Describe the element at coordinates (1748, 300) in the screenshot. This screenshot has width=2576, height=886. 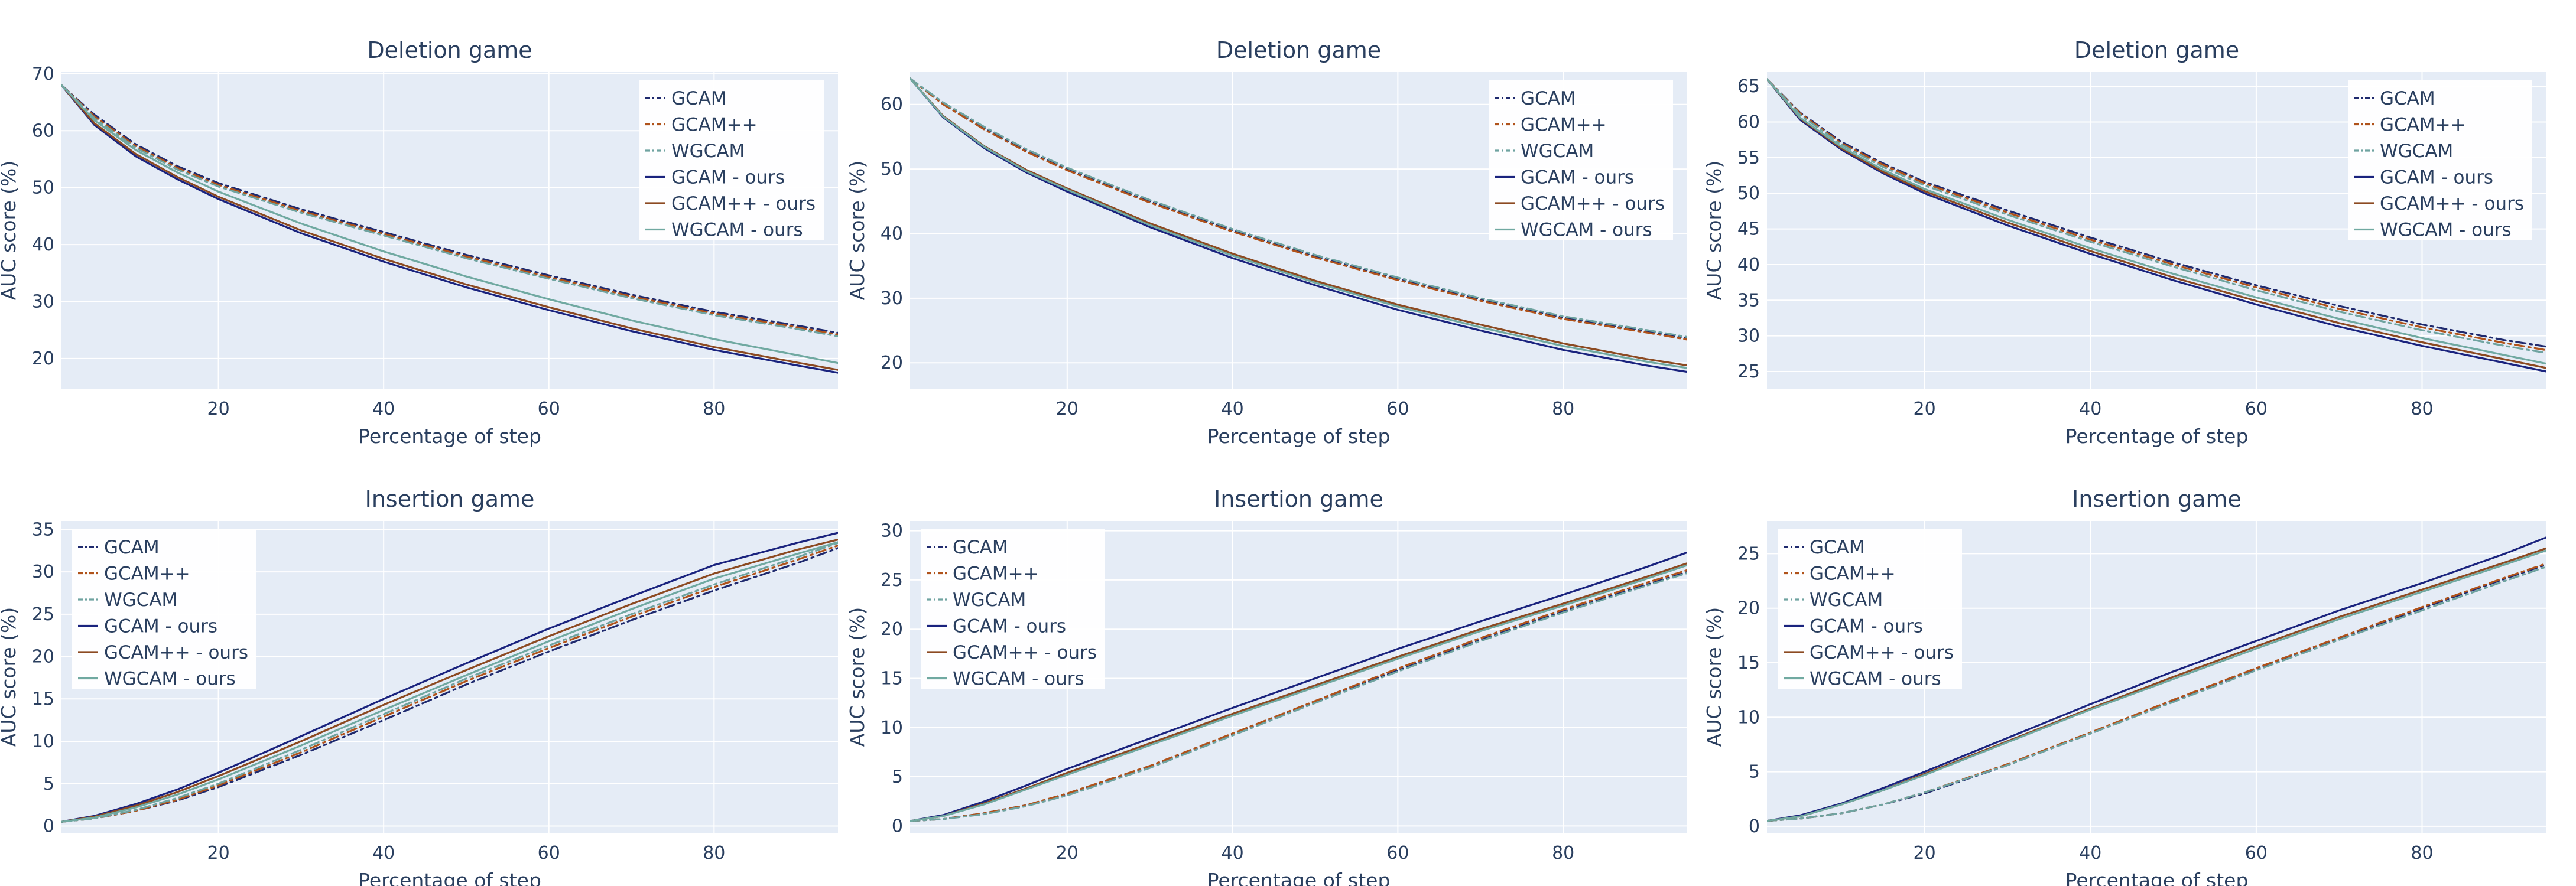
I see `y-tick-label: 35` at that location.